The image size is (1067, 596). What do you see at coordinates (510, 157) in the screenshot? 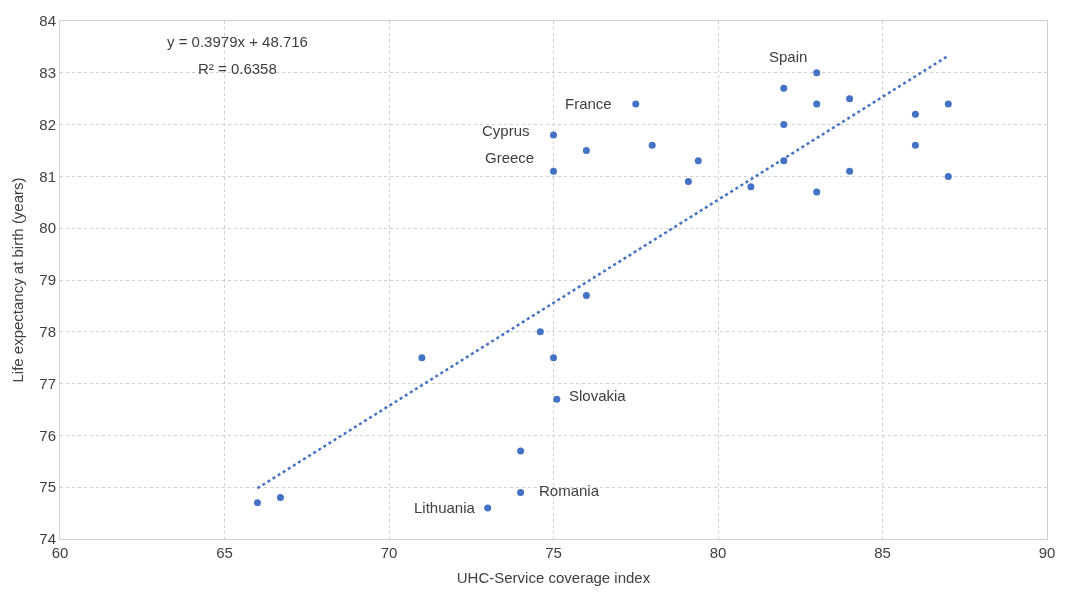
I see `annotation: Greece` at bounding box center [510, 157].